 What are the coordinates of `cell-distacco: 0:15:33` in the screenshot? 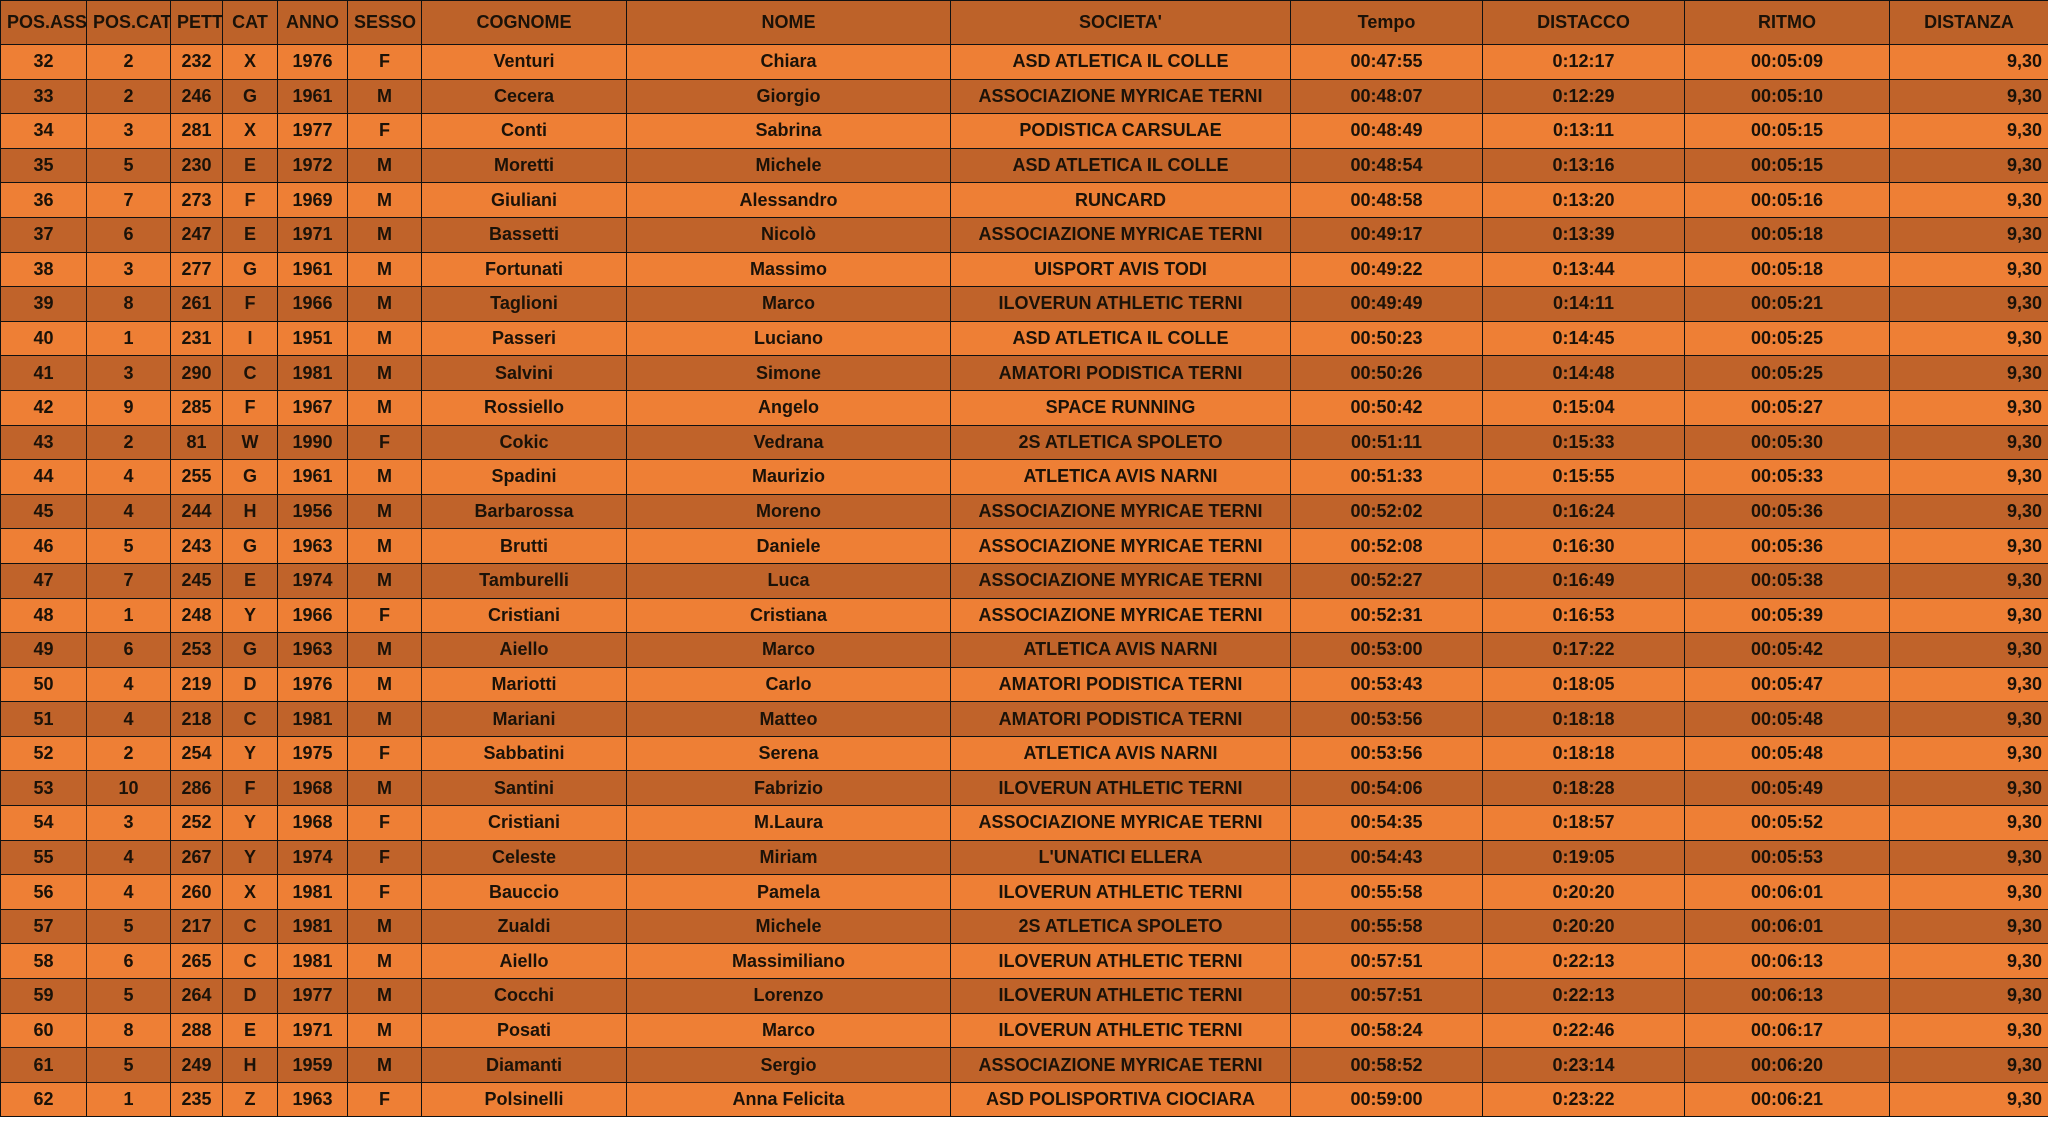 It's located at (1583, 442).